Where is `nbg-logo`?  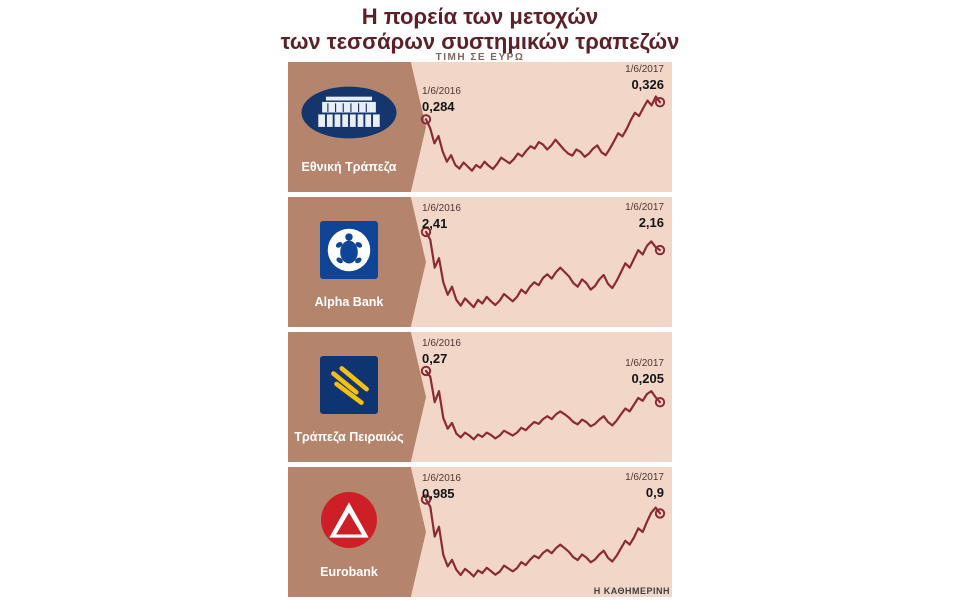 nbg-logo is located at coordinates (349, 112).